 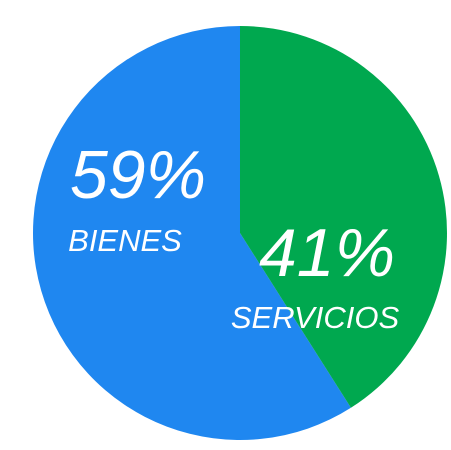 What do you see at coordinates (327, 253) in the screenshot?
I see `value-label: 41%` at bounding box center [327, 253].